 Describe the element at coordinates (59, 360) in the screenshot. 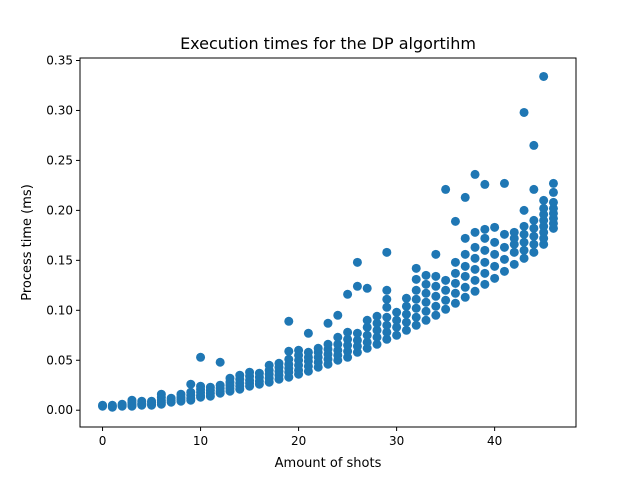

I see `y-tick-label: 0.05` at that location.